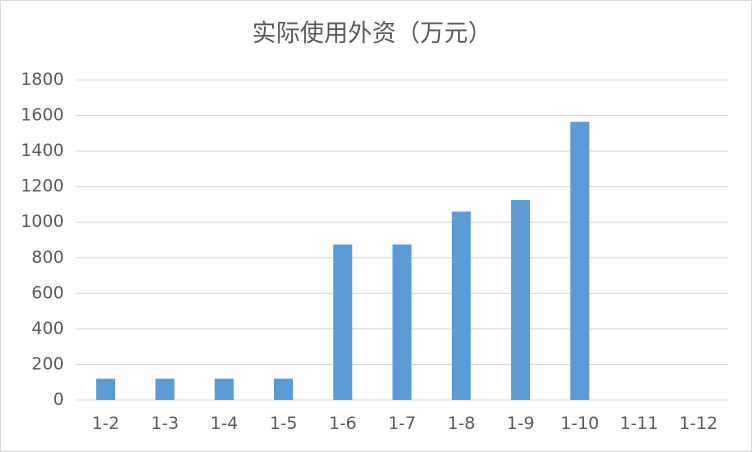 This screenshot has height=452, width=752. Describe the element at coordinates (402, 424) in the screenshot. I see `x-tick-label: 1-7` at that location.